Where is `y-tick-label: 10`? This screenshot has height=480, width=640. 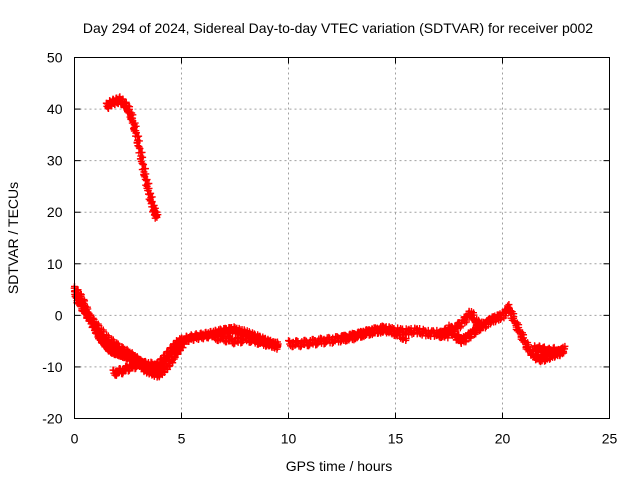
y-tick-label: 10 is located at coordinates (55, 264).